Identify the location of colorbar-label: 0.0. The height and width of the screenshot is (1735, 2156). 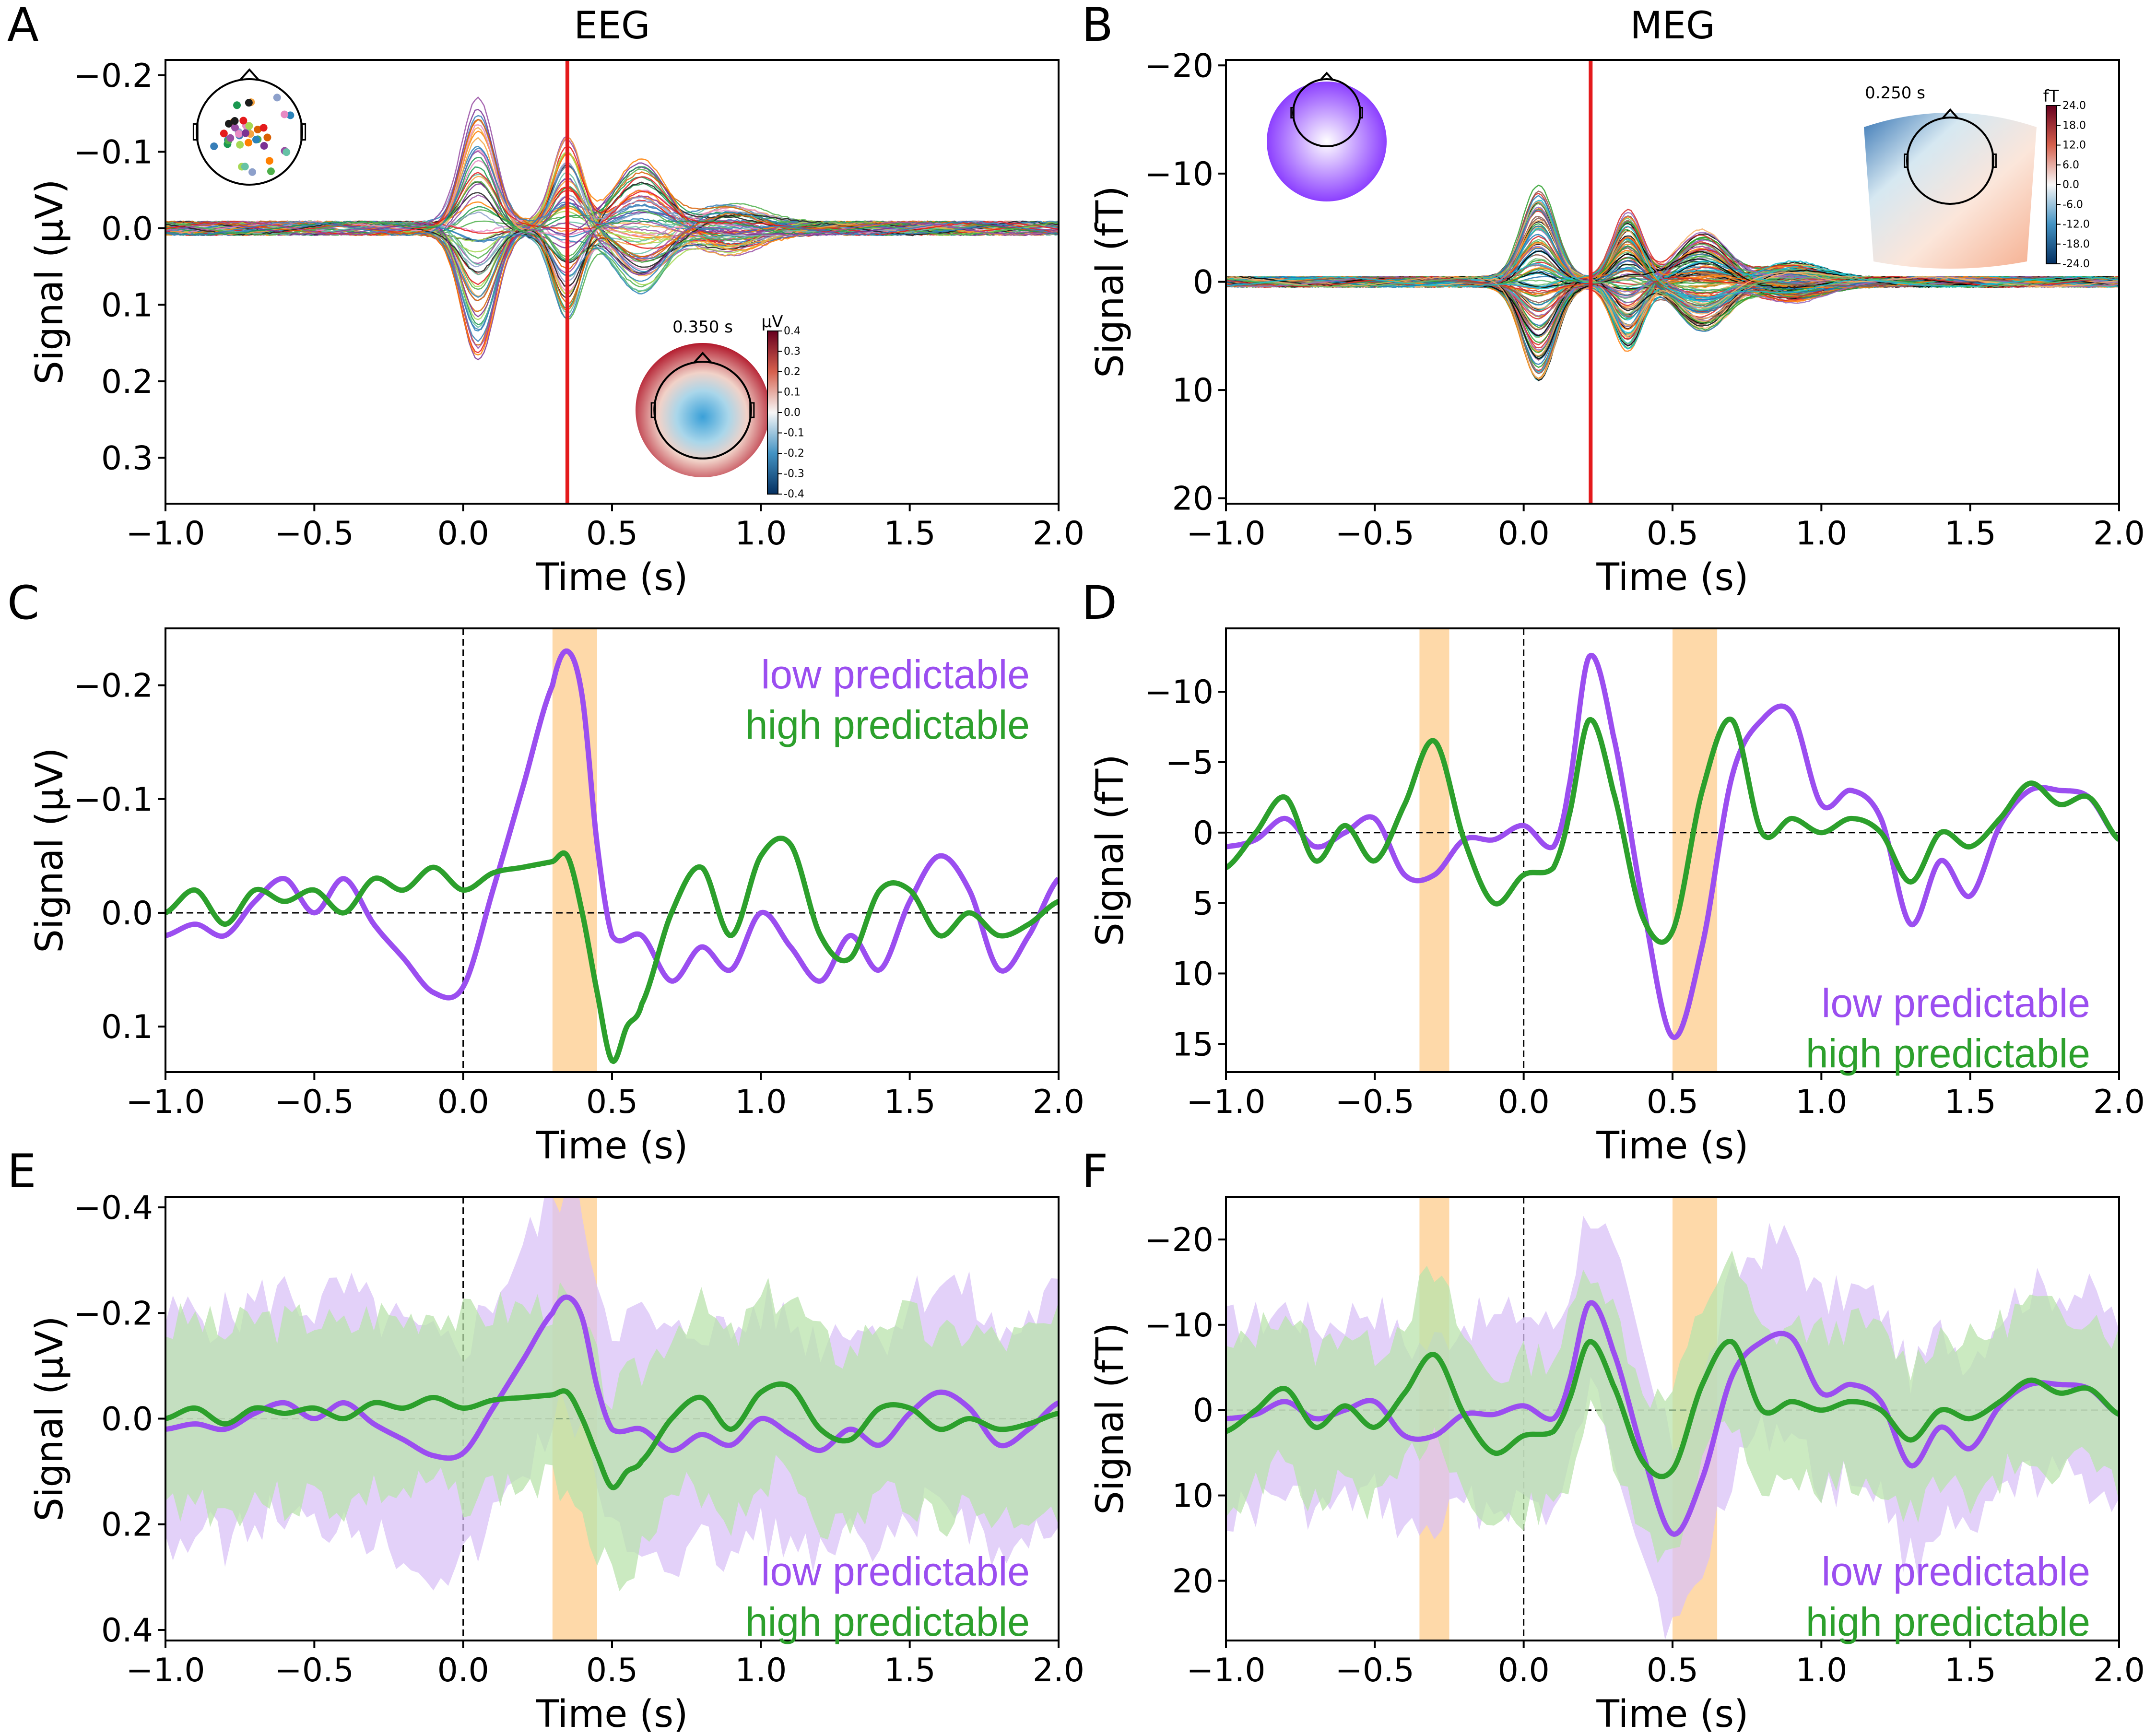
(2070, 185).